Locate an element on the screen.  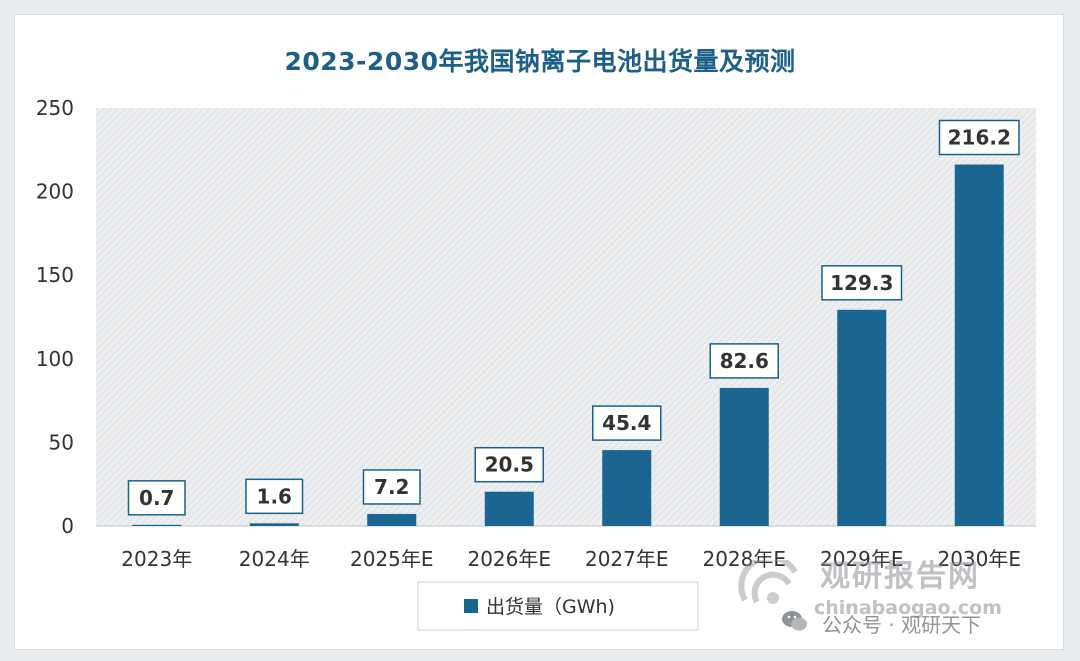
y-tick-label: 50 is located at coordinates (61, 442).